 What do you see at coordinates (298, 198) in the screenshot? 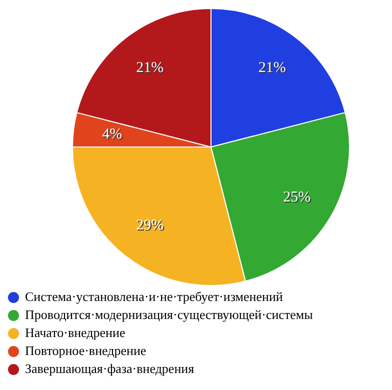
I see `data-label: 25%` at bounding box center [298, 198].